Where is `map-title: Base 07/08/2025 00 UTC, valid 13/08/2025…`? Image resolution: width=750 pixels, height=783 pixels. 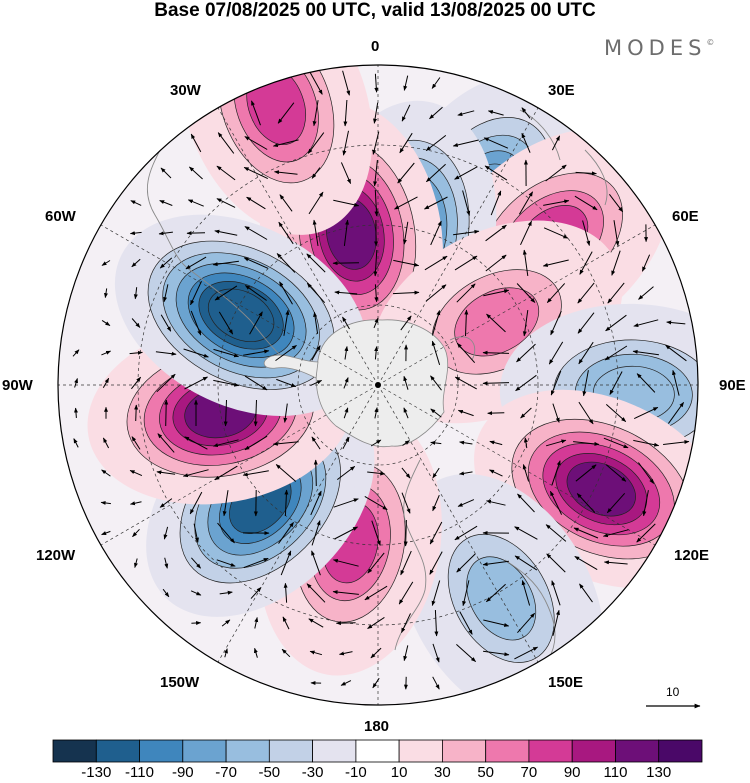 map-title: Base 07/08/2025 00 UTC, valid 13/08/2025… is located at coordinates (375, 10).